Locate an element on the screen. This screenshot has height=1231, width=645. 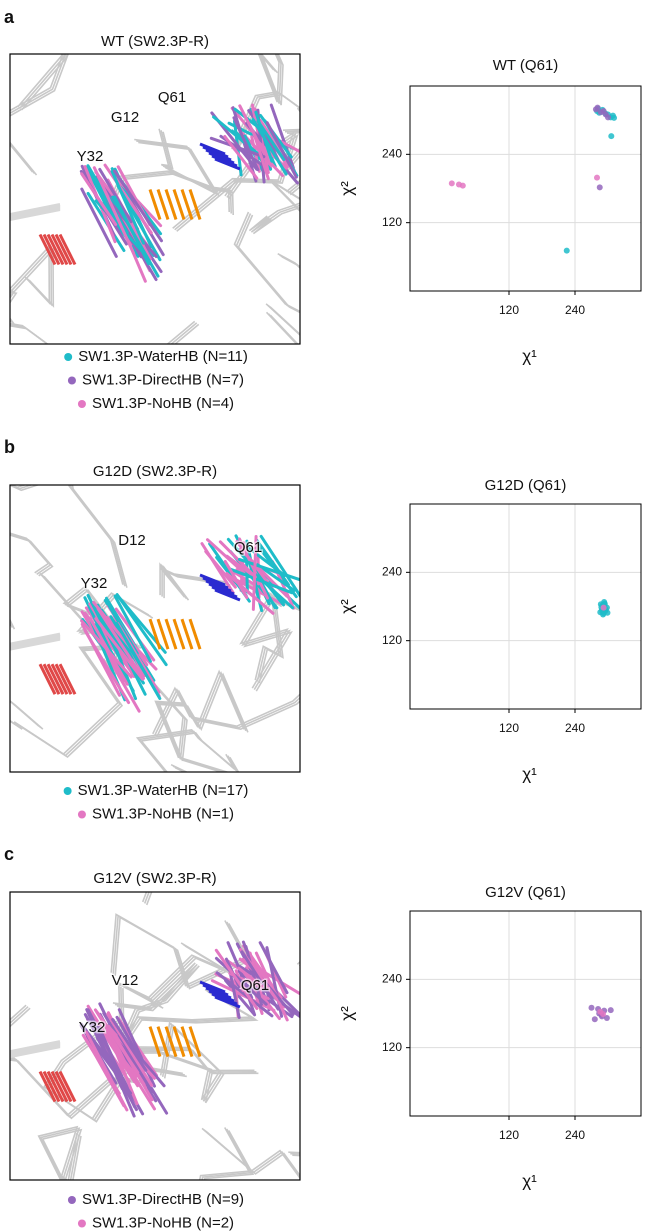
residue-label: D12 is located at coordinates (132, 540).